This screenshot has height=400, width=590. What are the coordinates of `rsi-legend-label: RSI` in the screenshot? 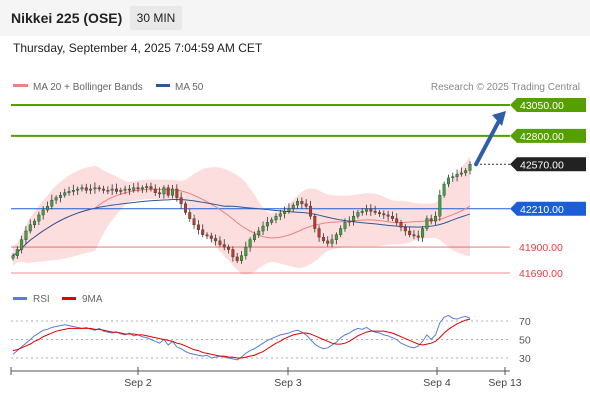 It's located at (41, 299).